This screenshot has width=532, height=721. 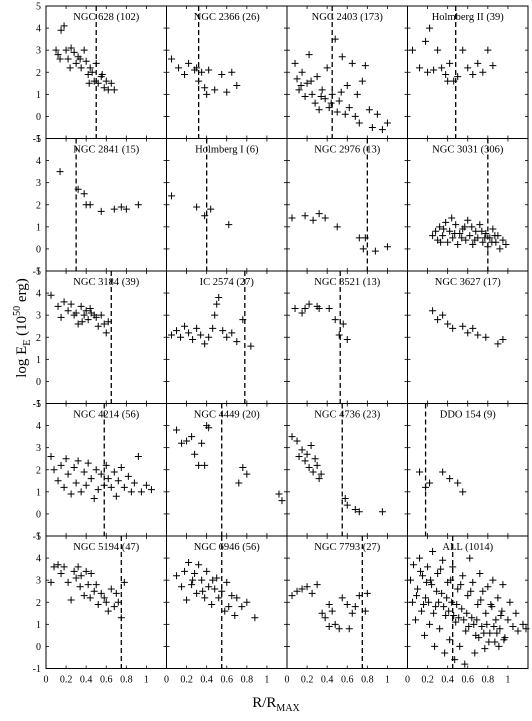 What do you see at coordinates (227, 282) in the screenshot?
I see `panel-title: IC 2574 (27)` at bounding box center [227, 282].